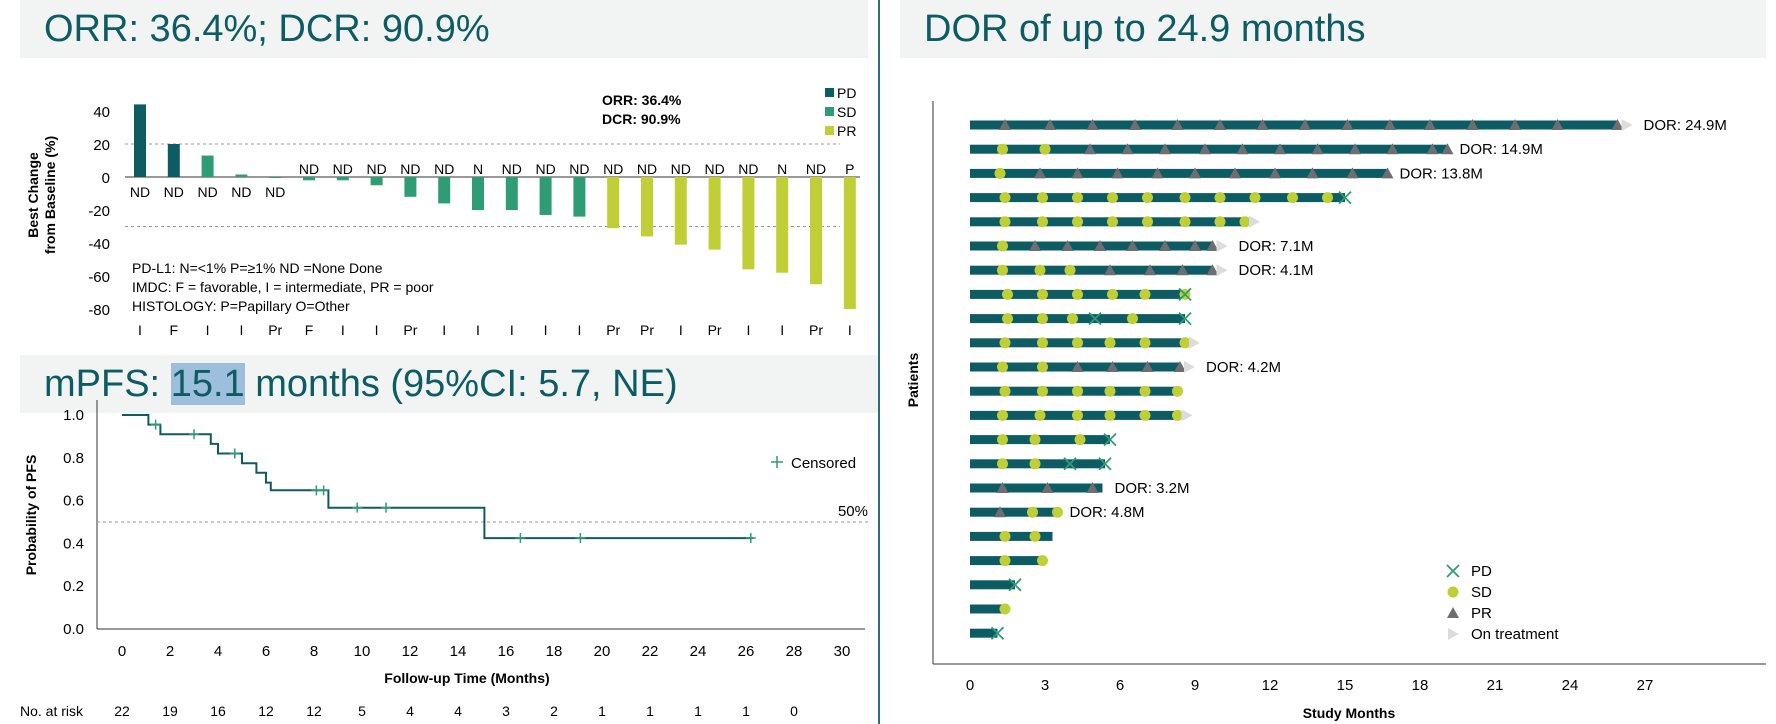 This screenshot has width=1776, height=724. Describe the element at coordinates (218, 651) in the screenshot. I see `x-tick-label: 4` at that location.